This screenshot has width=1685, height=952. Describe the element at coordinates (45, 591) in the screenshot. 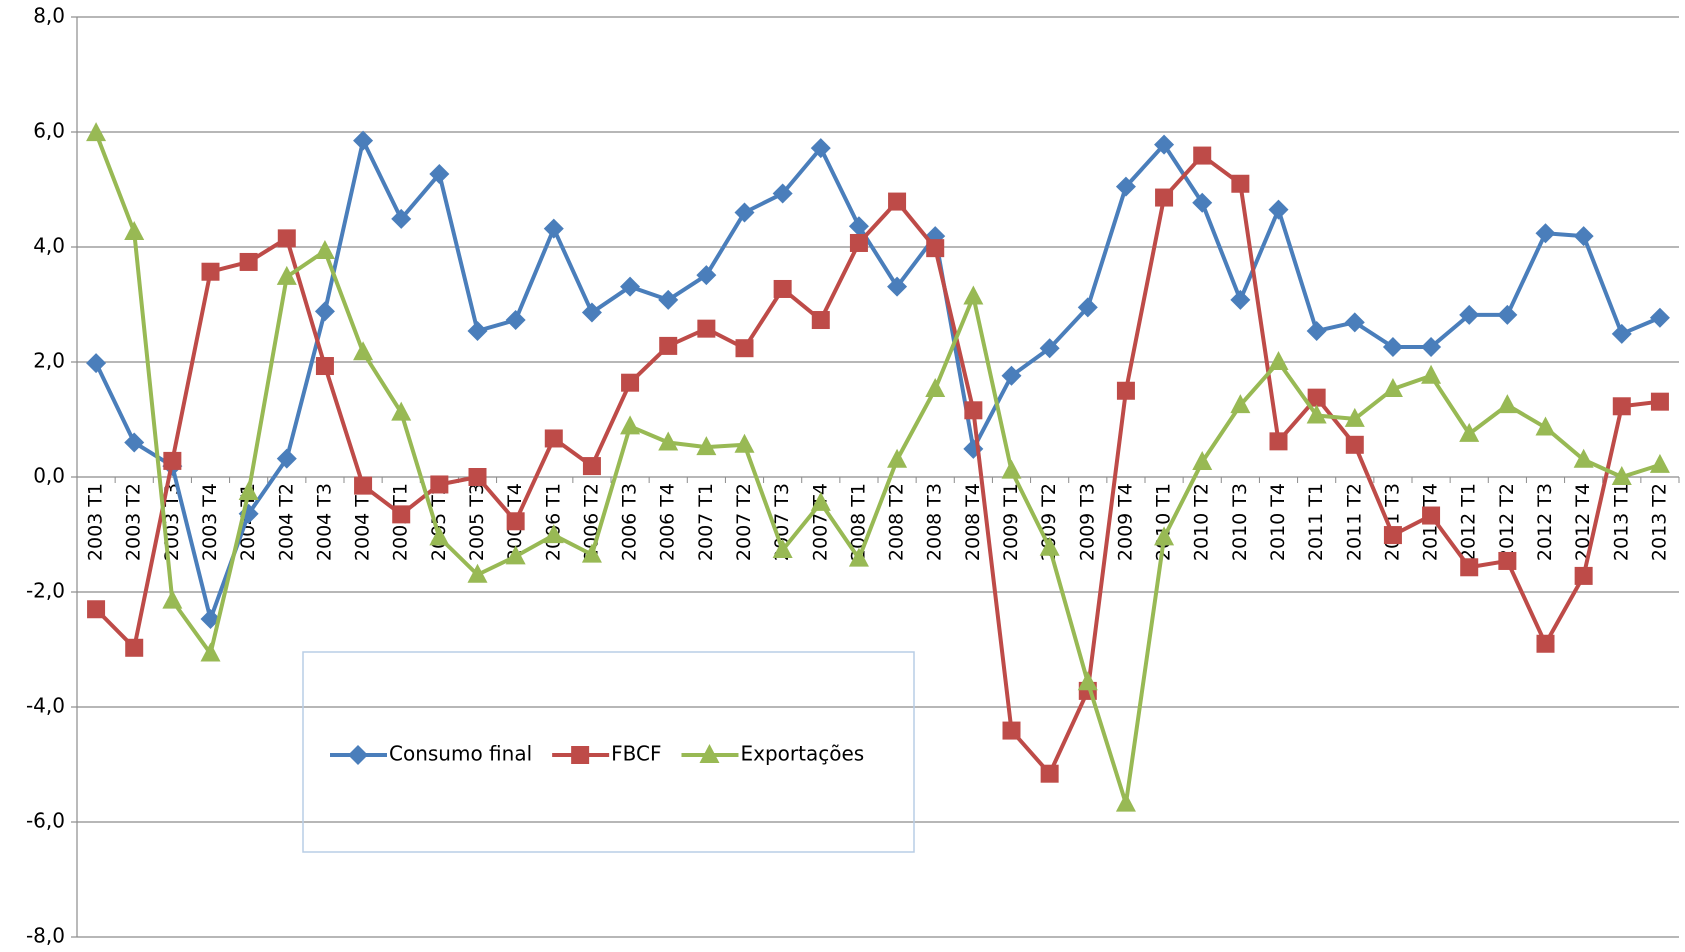

I see `y-tick-label: -2,0` at that location.